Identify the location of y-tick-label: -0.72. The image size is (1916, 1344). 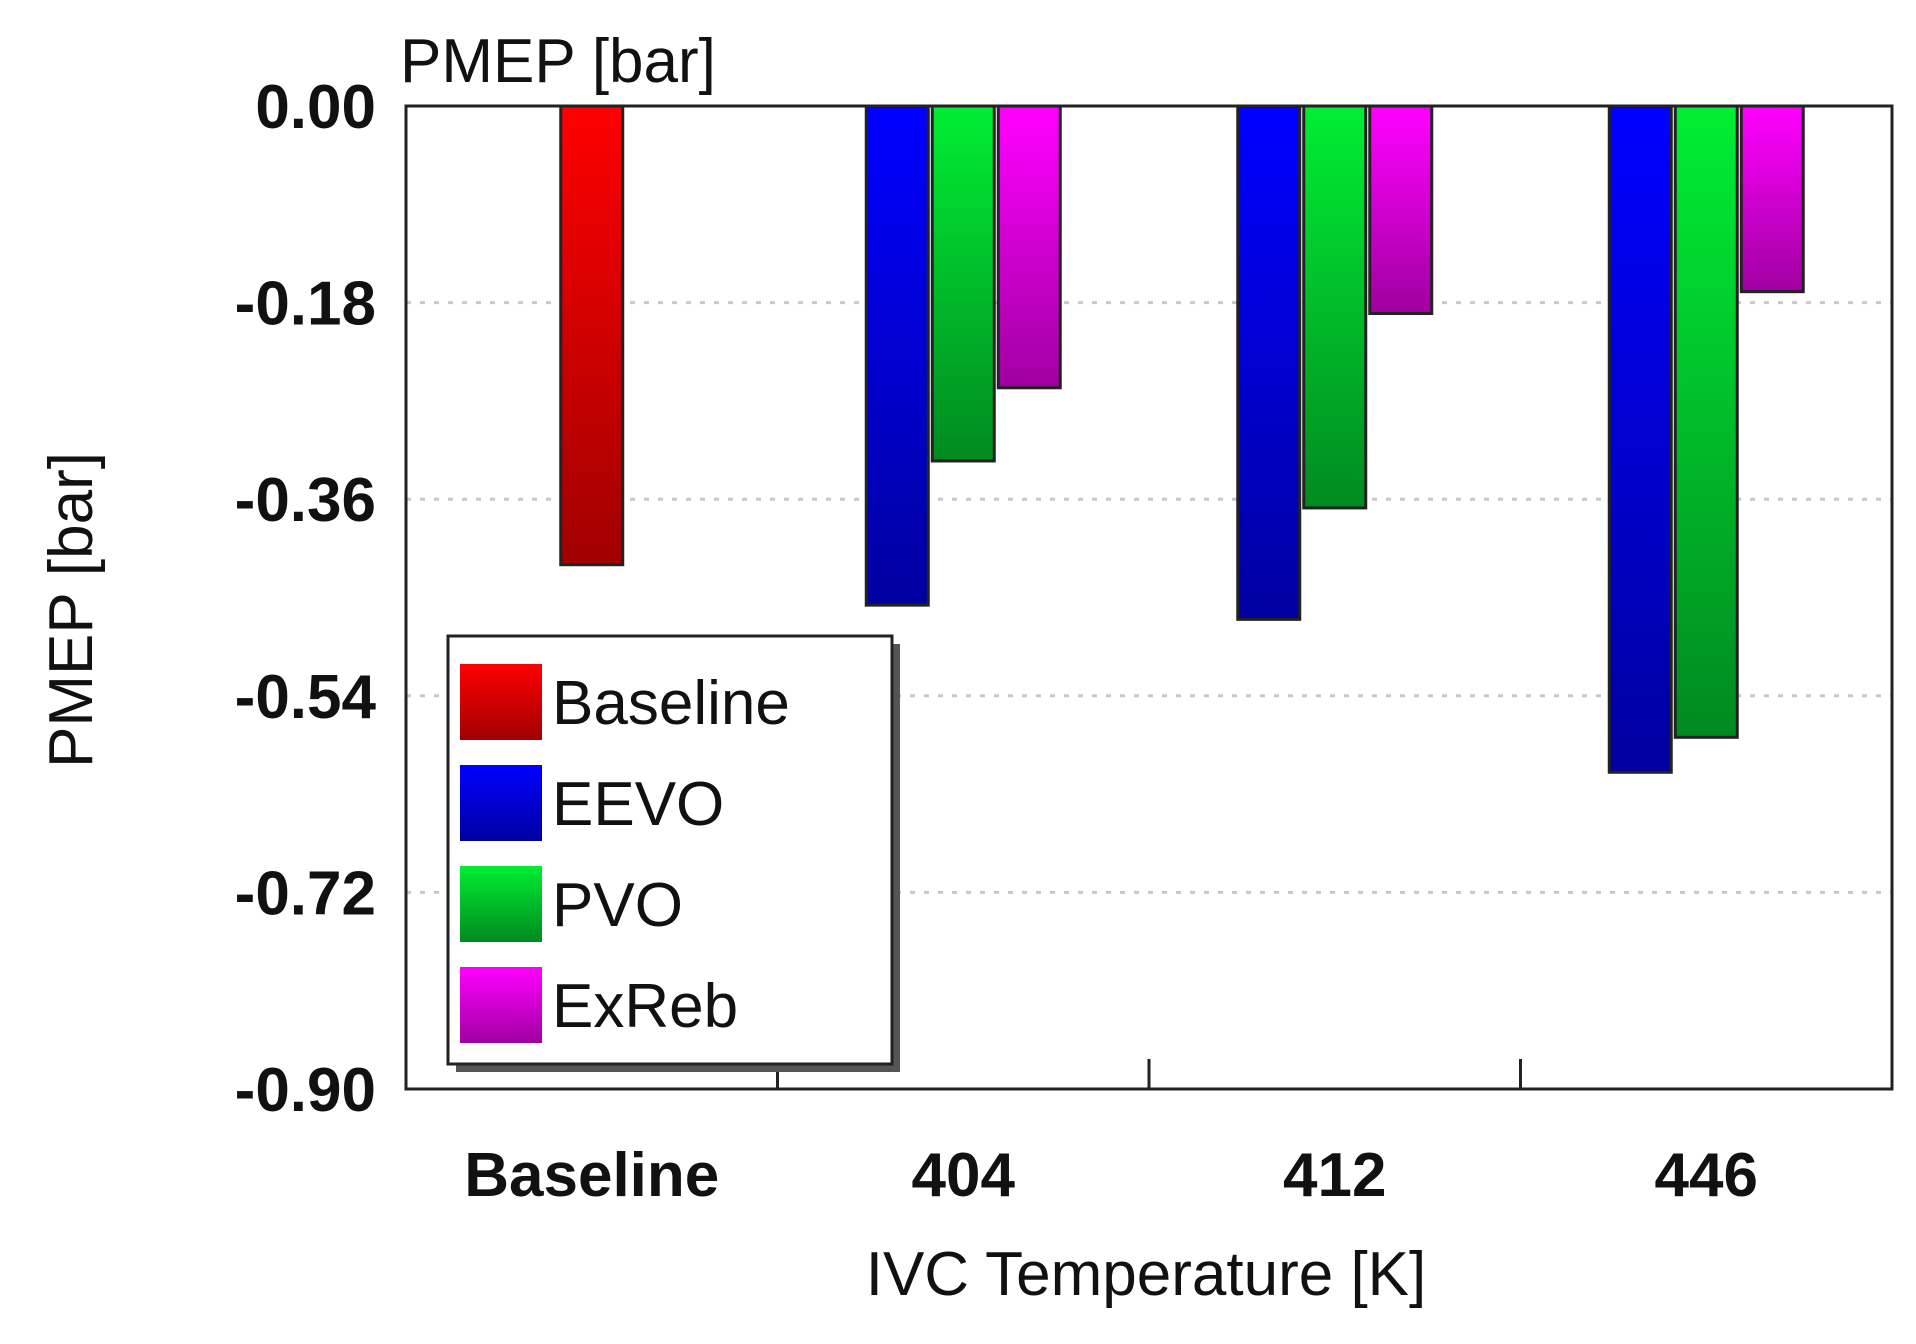
(305, 893).